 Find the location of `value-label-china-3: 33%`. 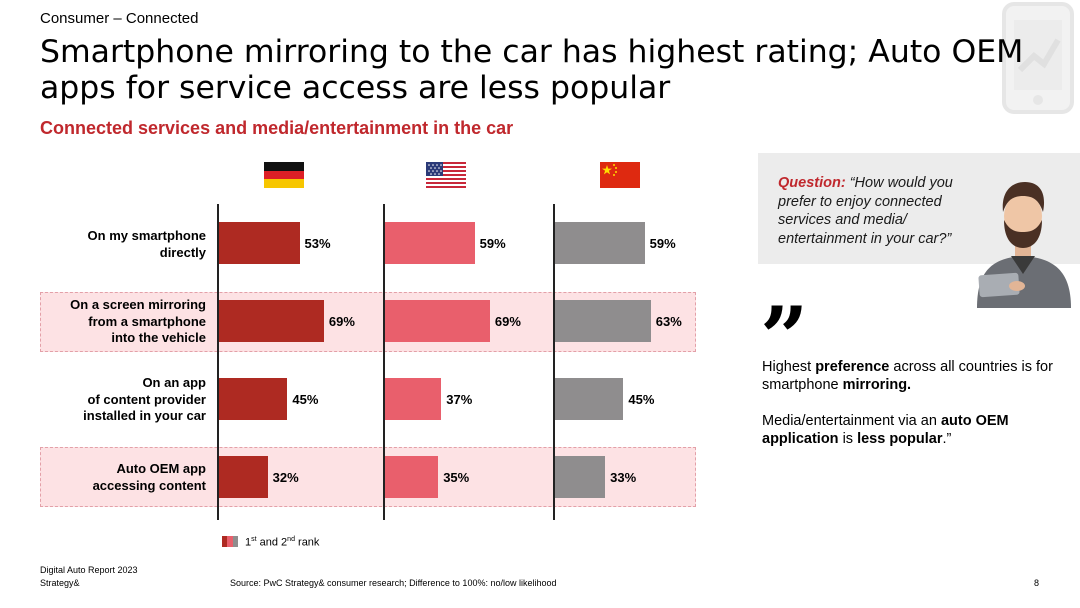

value-label-china-3: 33% is located at coordinates (623, 477).